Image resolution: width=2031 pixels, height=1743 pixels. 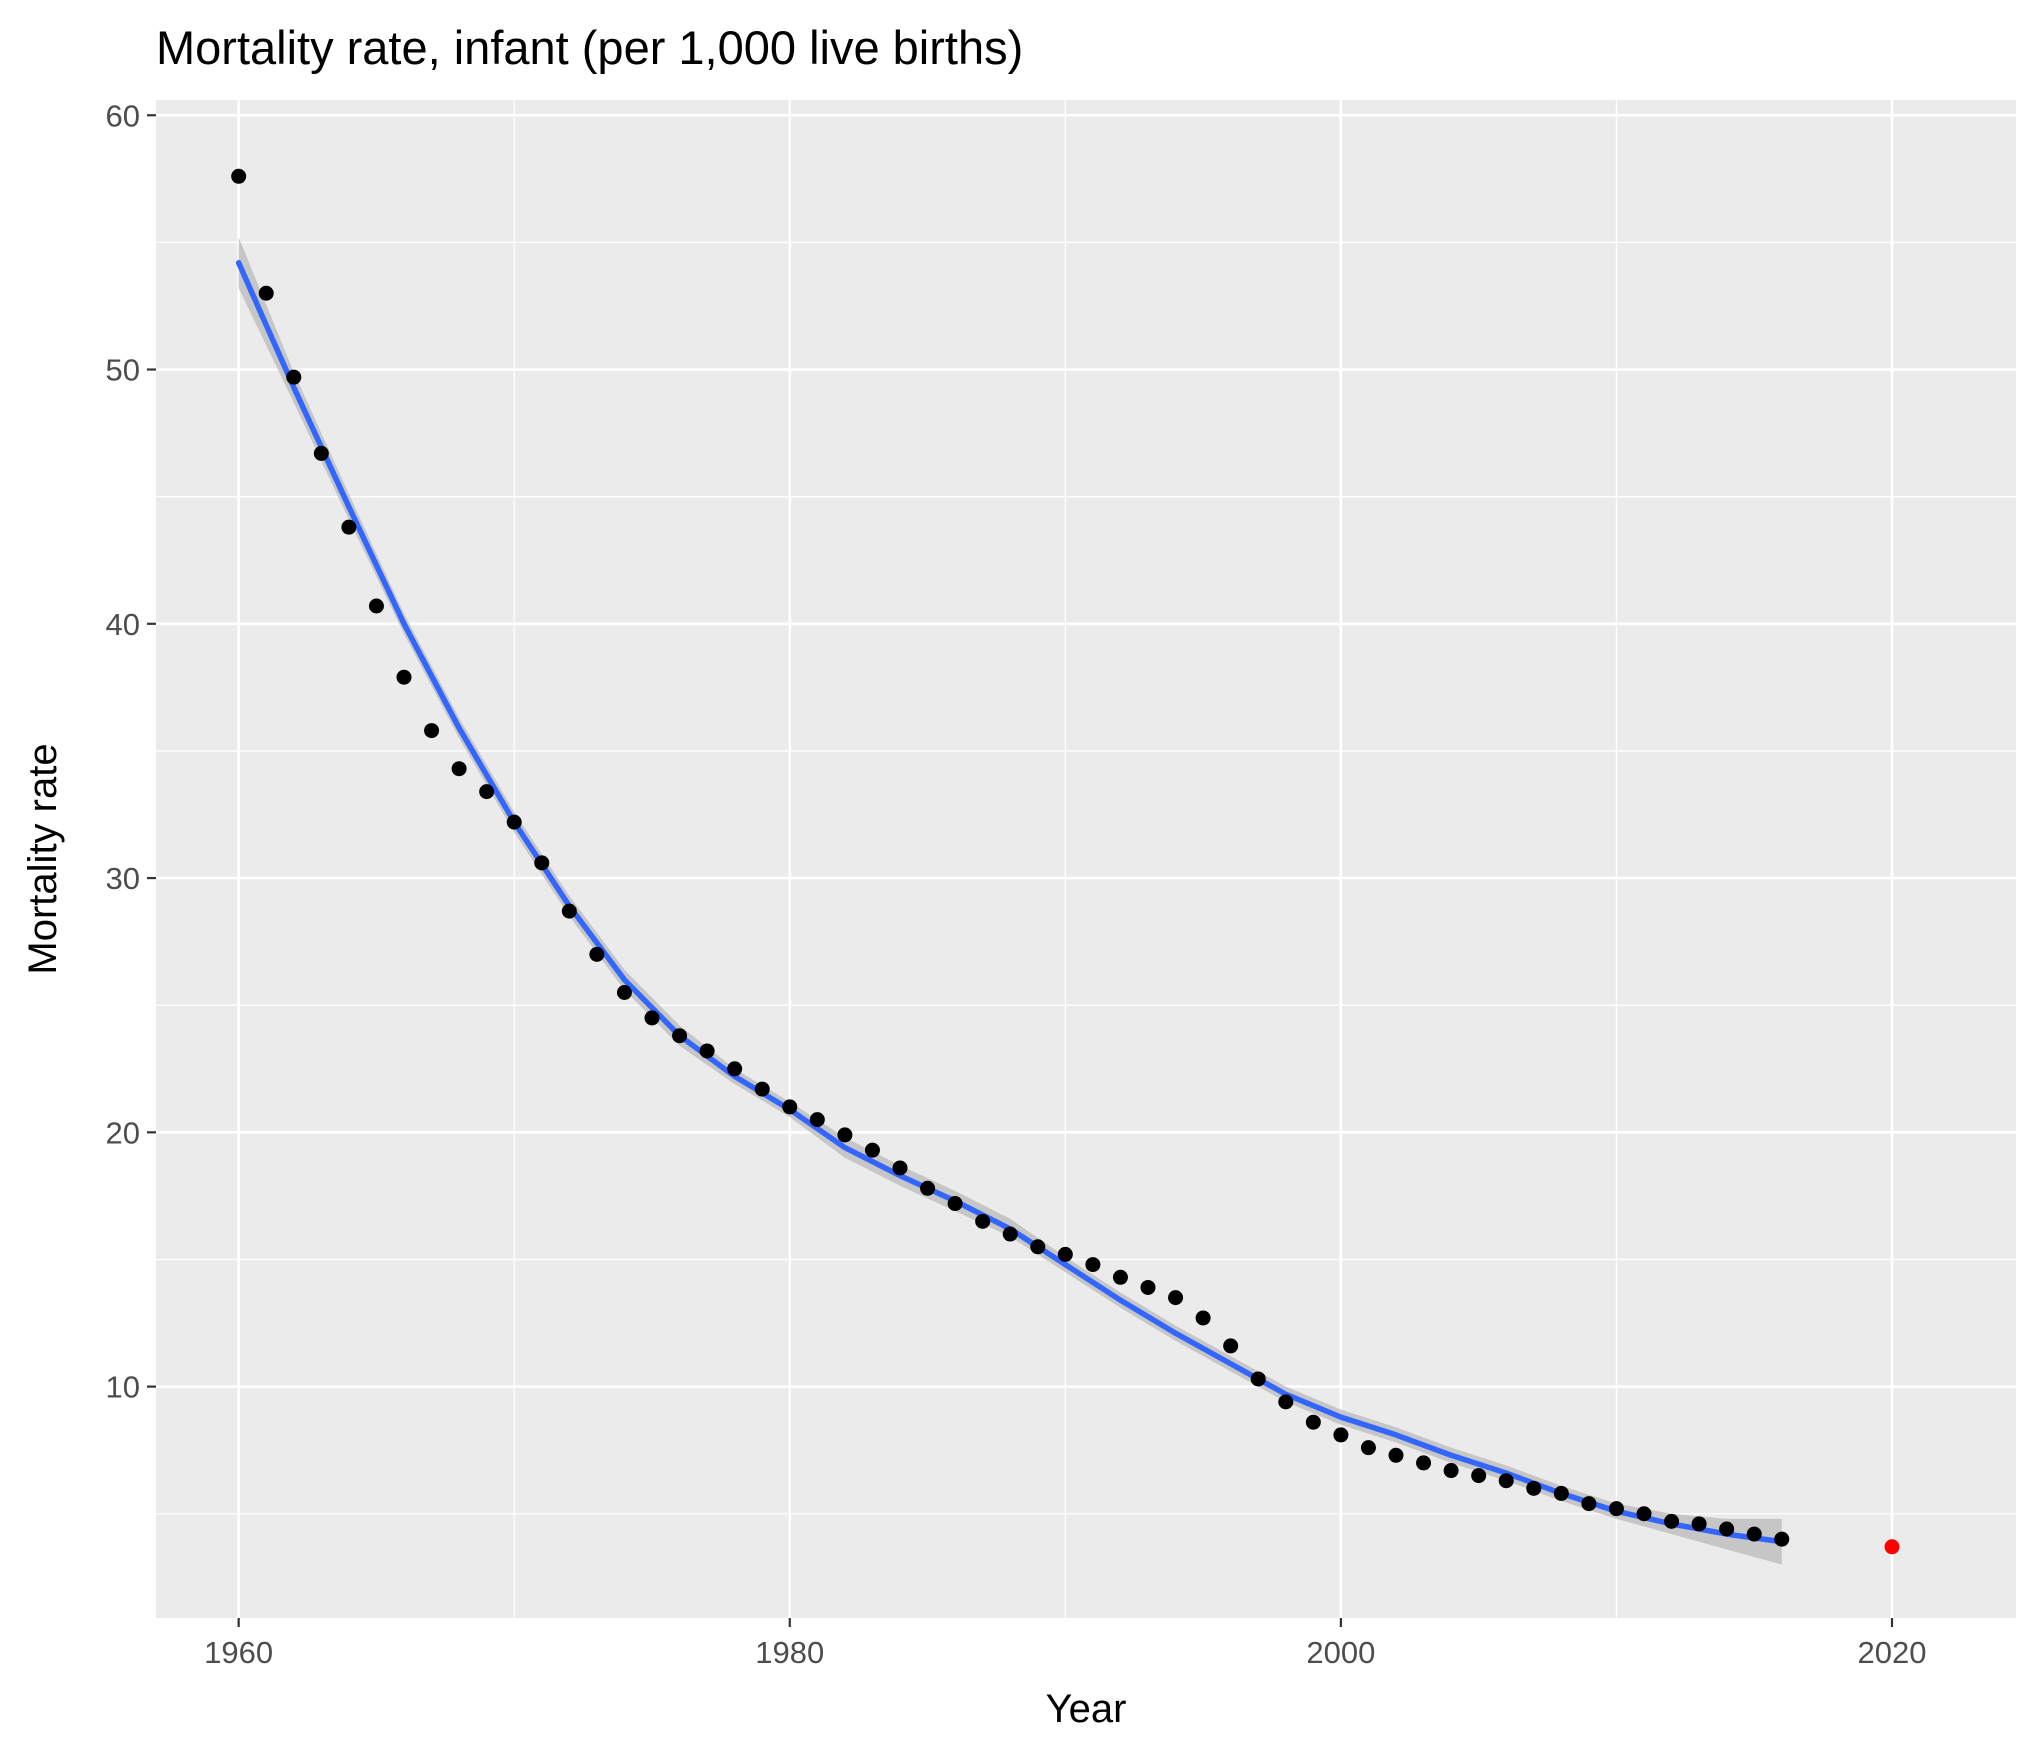 What do you see at coordinates (789, 1652) in the screenshot?
I see `x-tick-label: 1980` at bounding box center [789, 1652].